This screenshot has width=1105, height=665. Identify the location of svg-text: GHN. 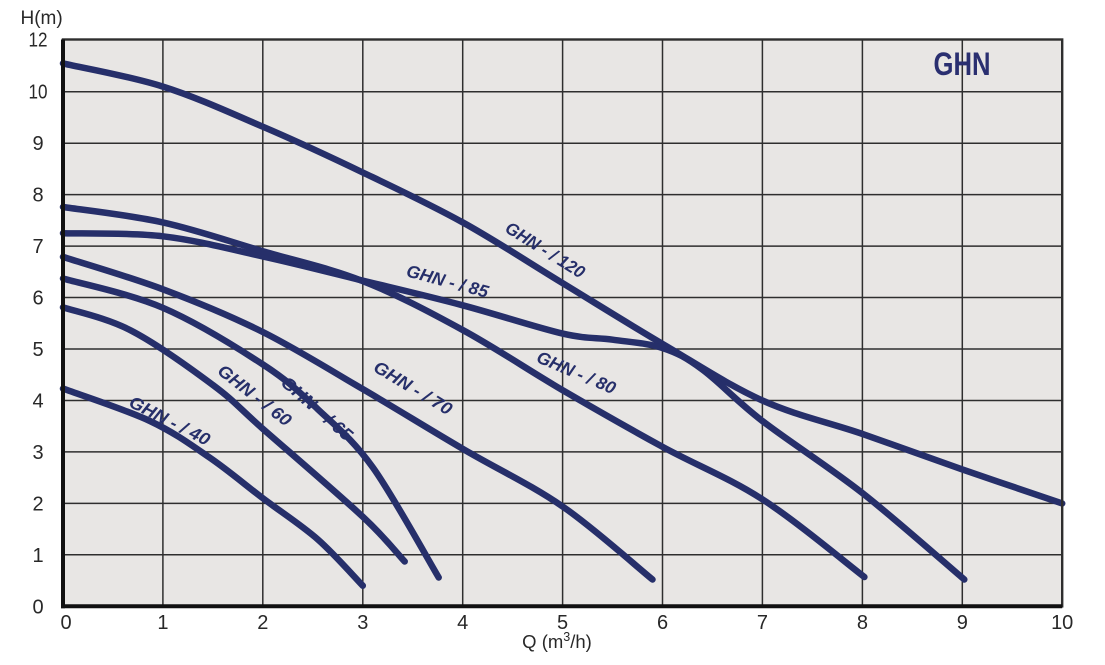
(962, 64).